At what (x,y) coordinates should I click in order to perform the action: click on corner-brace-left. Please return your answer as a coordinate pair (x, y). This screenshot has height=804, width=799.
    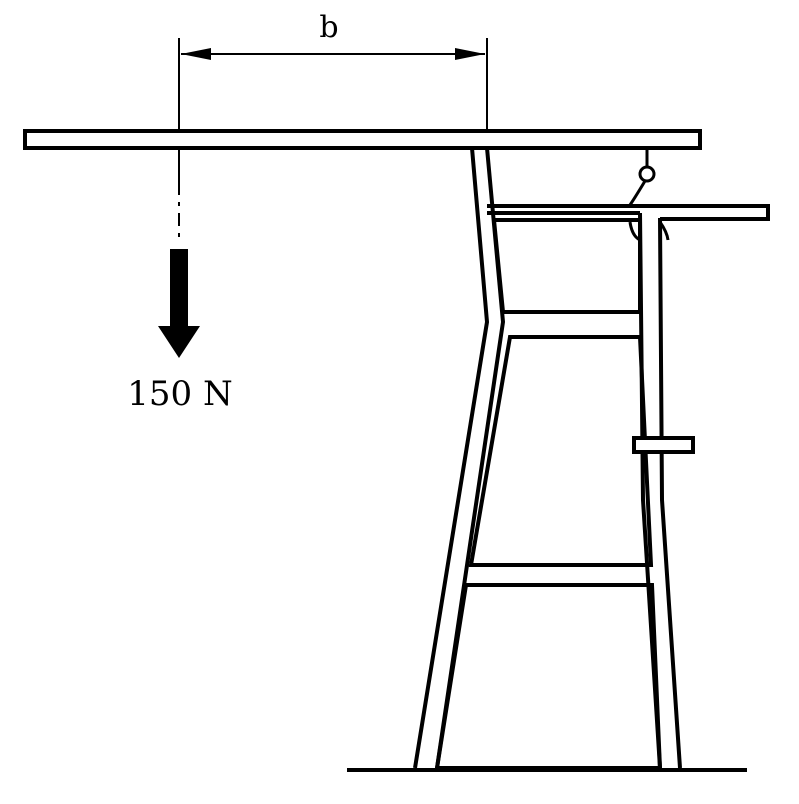
    Looking at the image, I should click on (634, 231).